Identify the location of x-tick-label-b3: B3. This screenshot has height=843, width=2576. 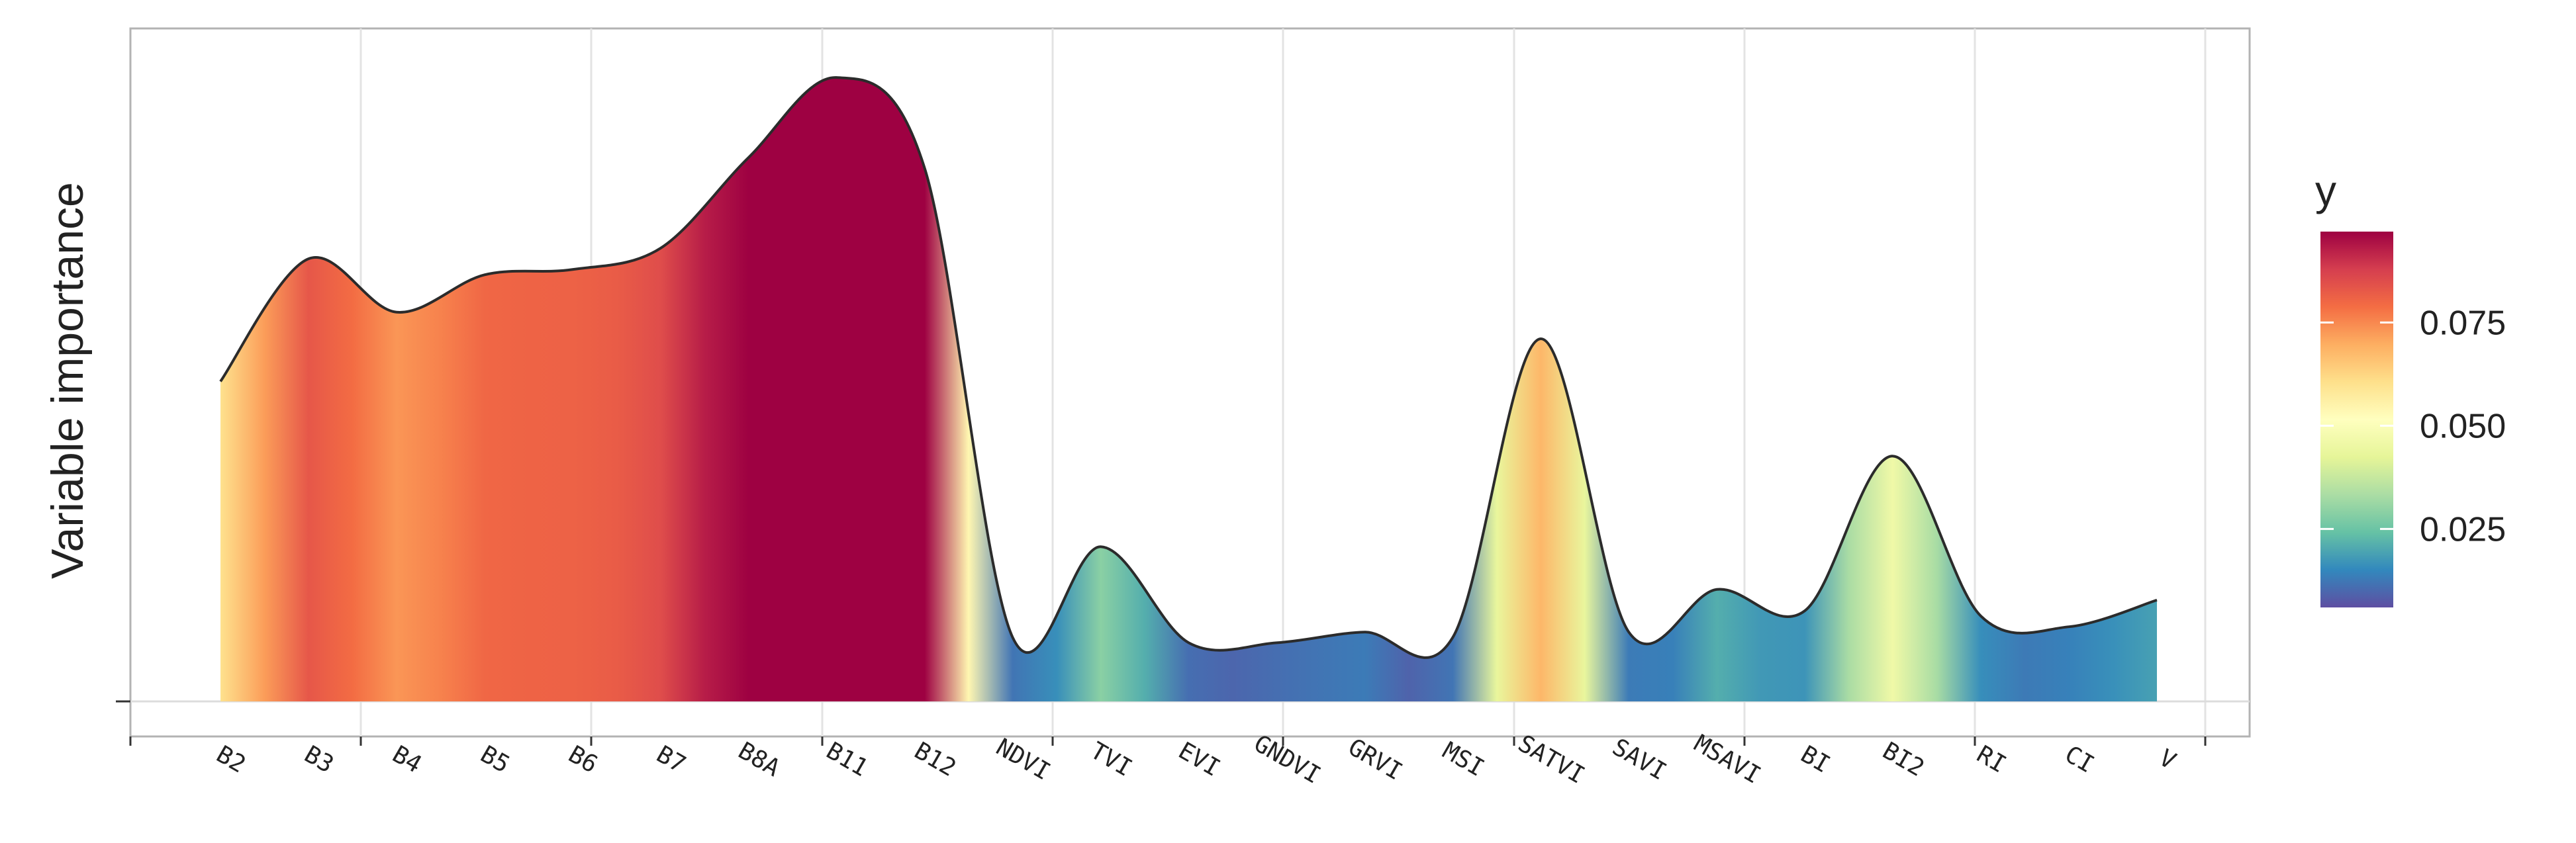
(319, 759).